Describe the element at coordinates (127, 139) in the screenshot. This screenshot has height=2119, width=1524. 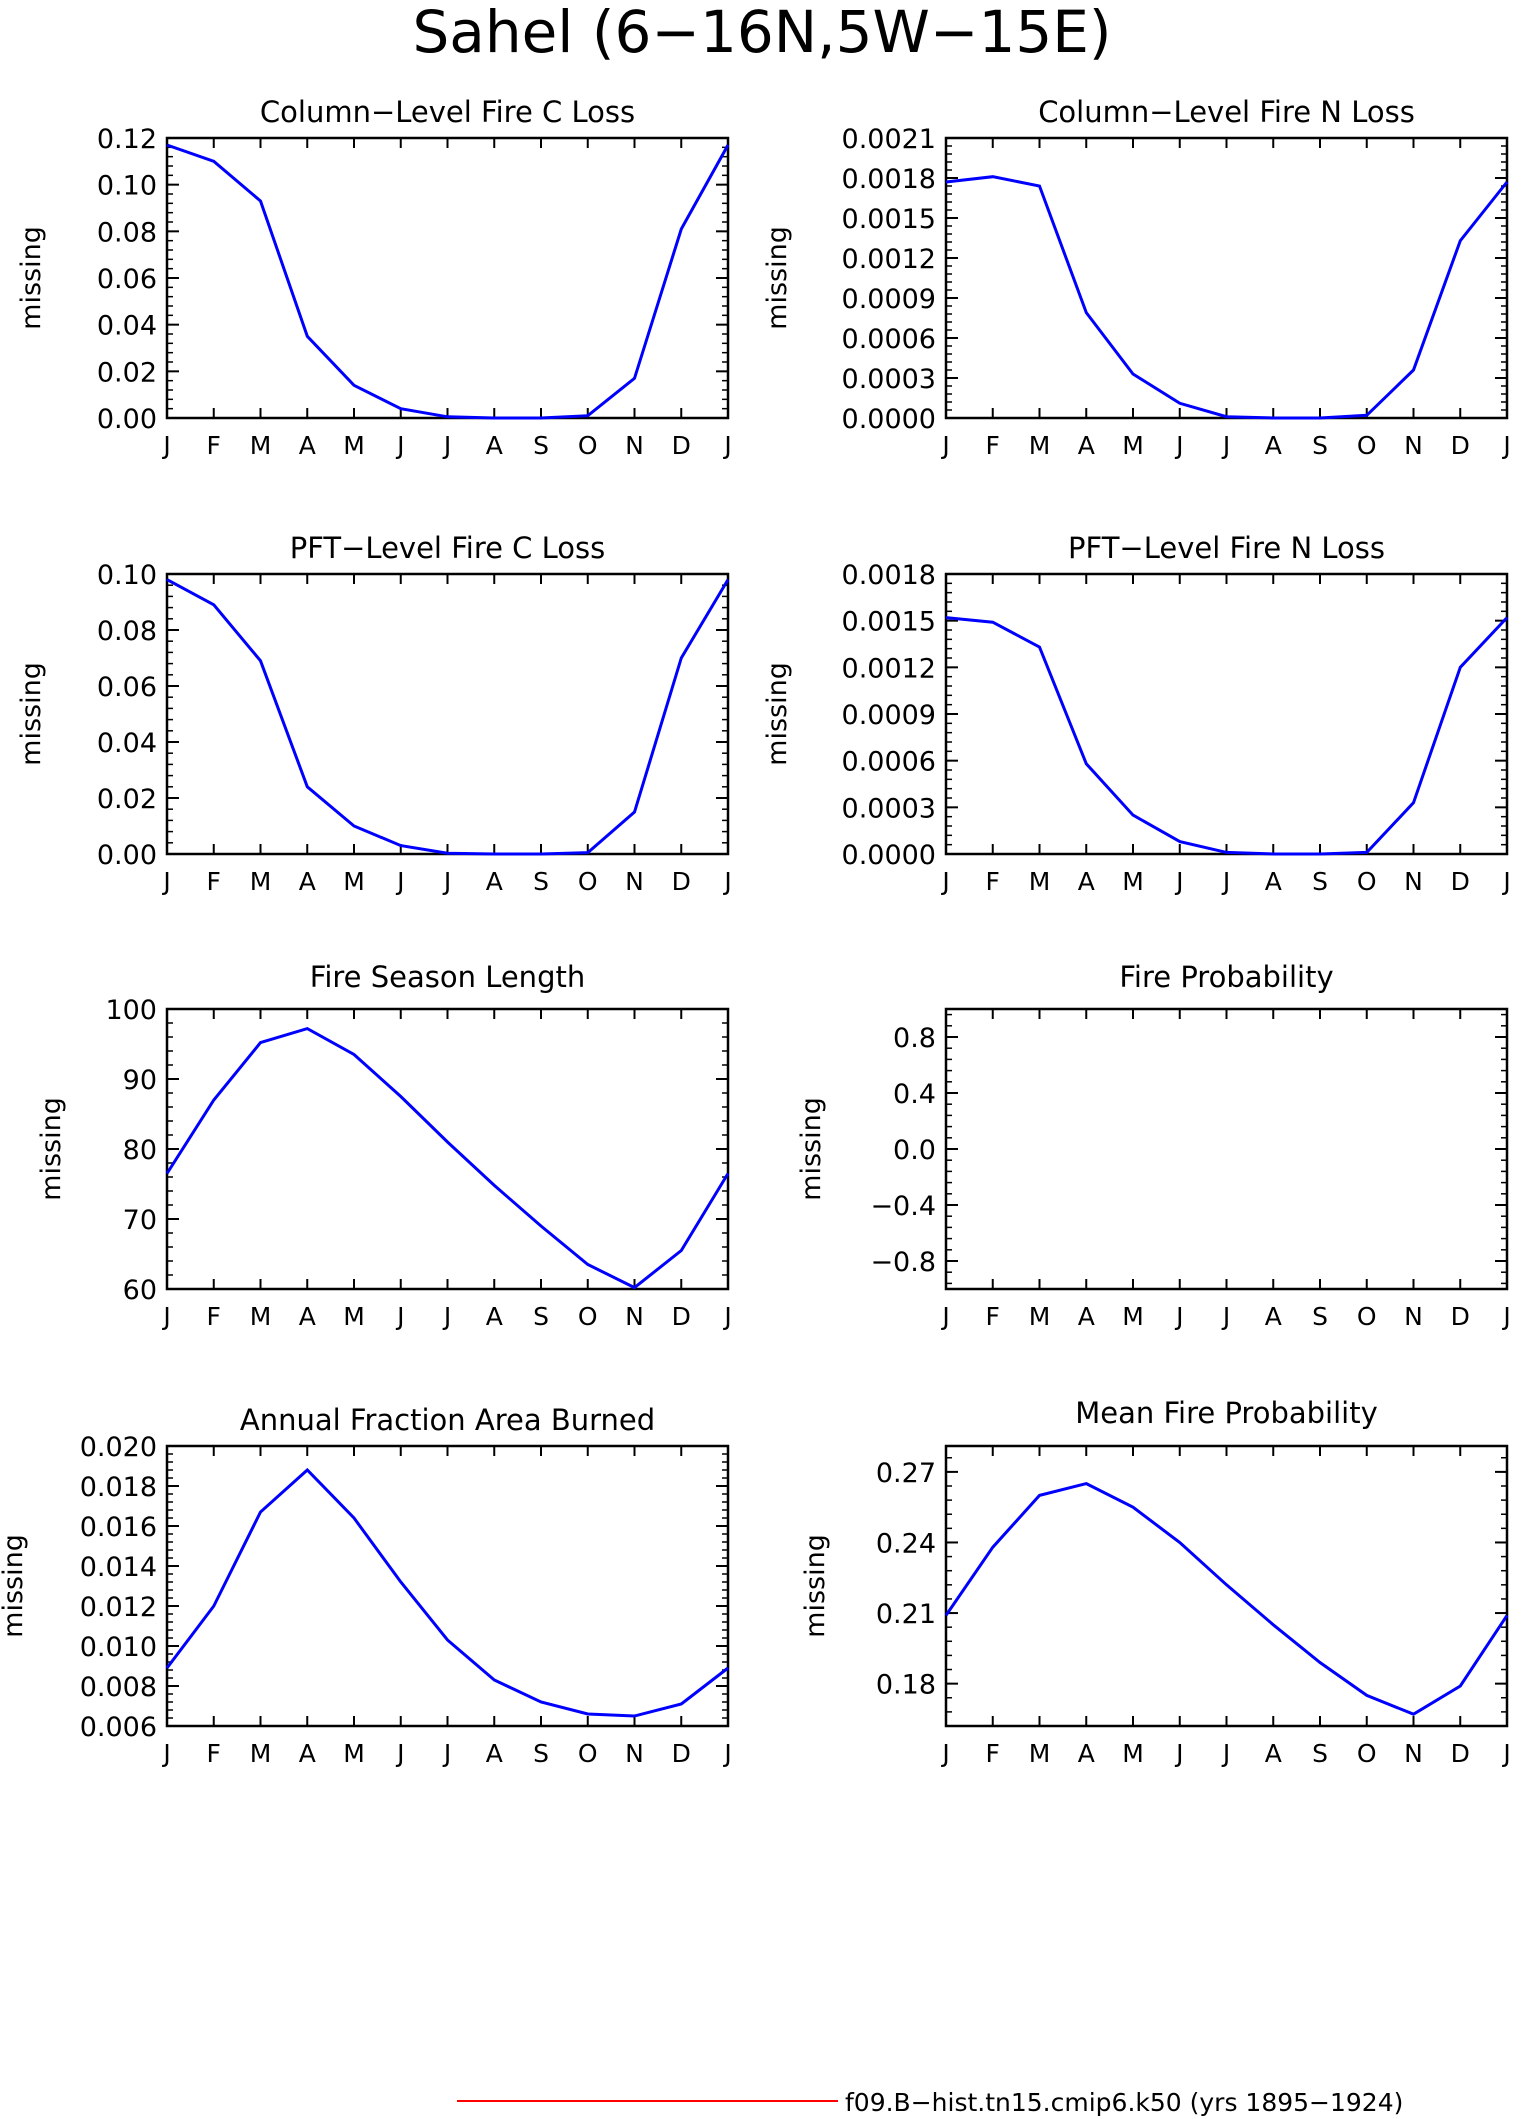
I see `y-tick-label: 0.12` at that location.